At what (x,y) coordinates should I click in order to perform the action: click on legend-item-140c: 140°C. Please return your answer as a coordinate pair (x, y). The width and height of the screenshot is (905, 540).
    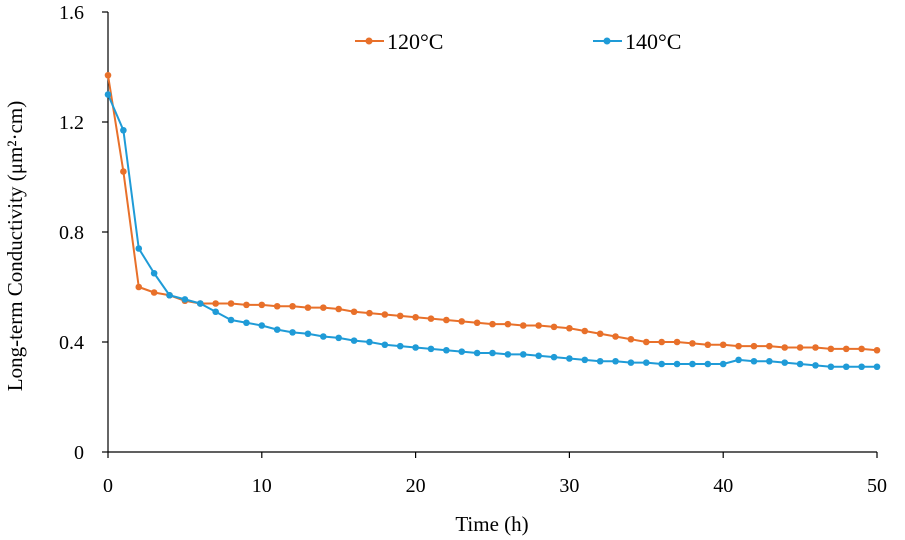
    Looking at the image, I should click on (637, 41).